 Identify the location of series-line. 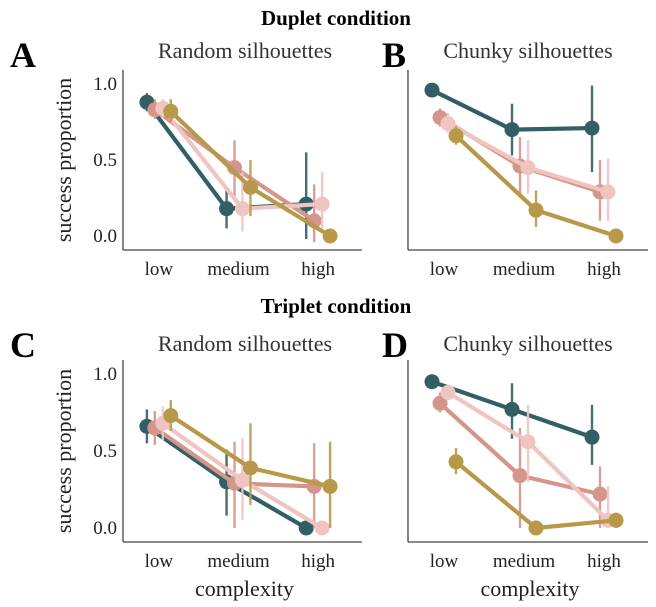
(536, 495).